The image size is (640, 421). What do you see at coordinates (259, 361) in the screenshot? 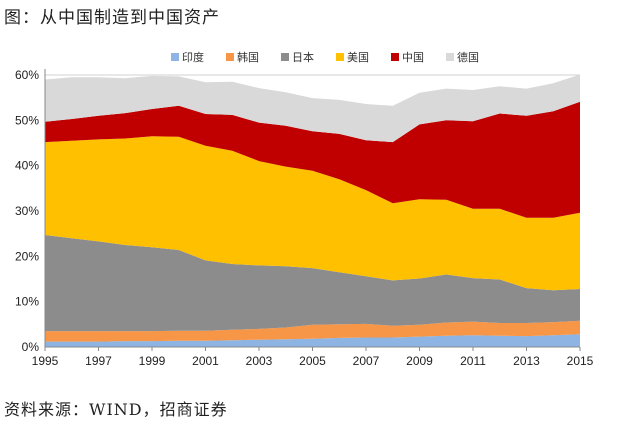
I see `x-tick-label: 2003` at bounding box center [259, 361].